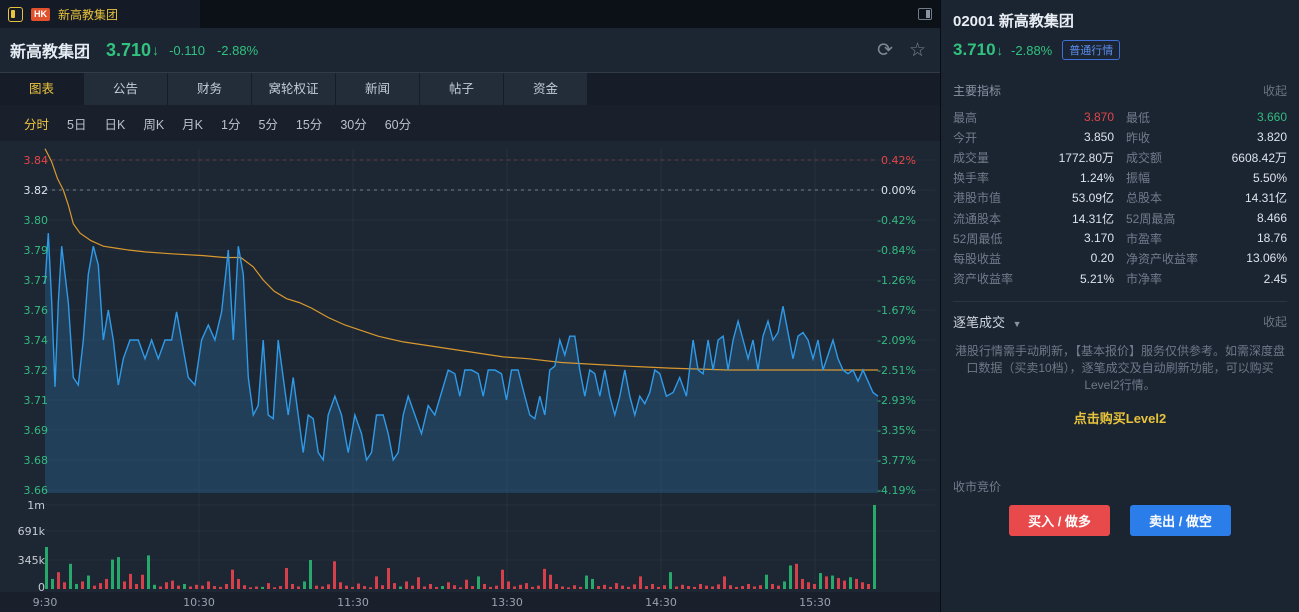  What do you see at coordinates (1120, 258) in the screenshot?
I see `indicator-row: 每股收益 0.20 净资产收益率 13.06%` at bounding box center [1120, 258].